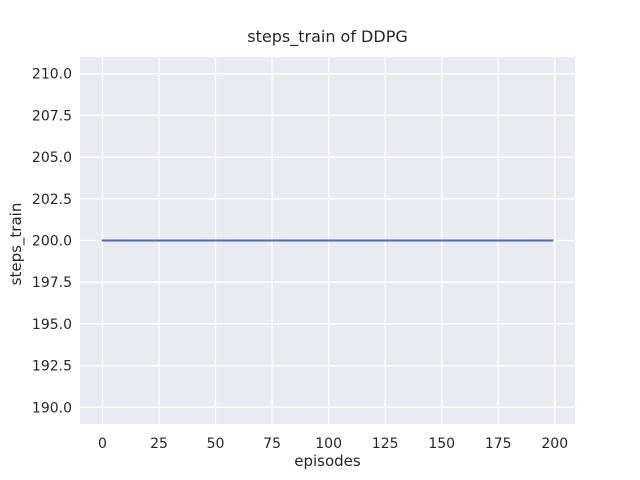 Image resolution: width=640 pixels, height=480 pixels. I want to click on x-tick-label: 100, so click(328, 444).